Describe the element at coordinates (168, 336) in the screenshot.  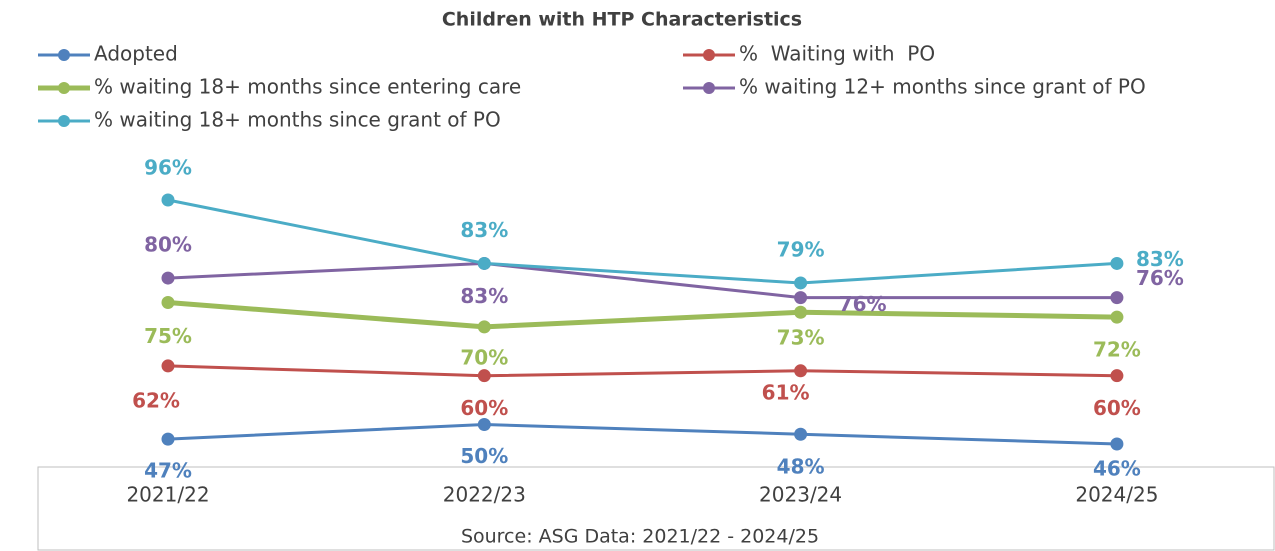
I see `data-label: 75%` at that location.